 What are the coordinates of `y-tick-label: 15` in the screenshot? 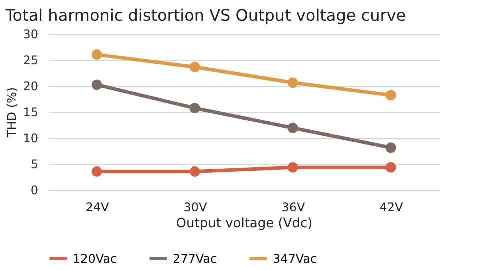 It's located at (30, 113).